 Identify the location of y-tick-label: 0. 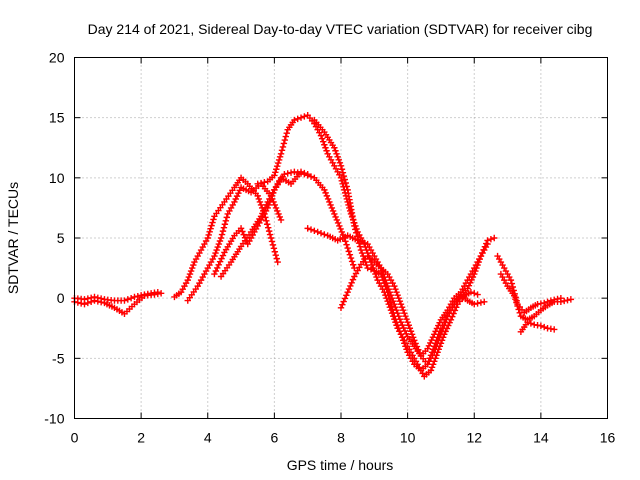
(61, 298).